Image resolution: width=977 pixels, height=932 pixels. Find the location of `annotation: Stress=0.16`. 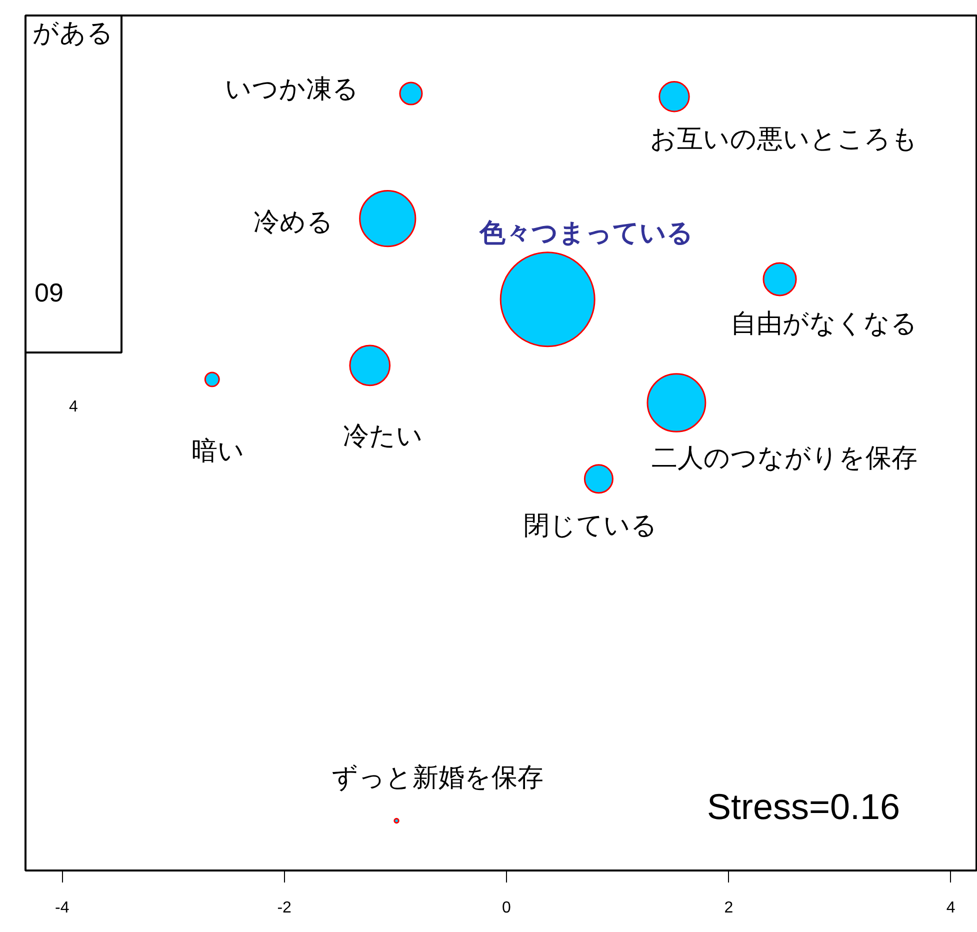

annotation: Stress=0.16 is located at coordinates (803, 806).